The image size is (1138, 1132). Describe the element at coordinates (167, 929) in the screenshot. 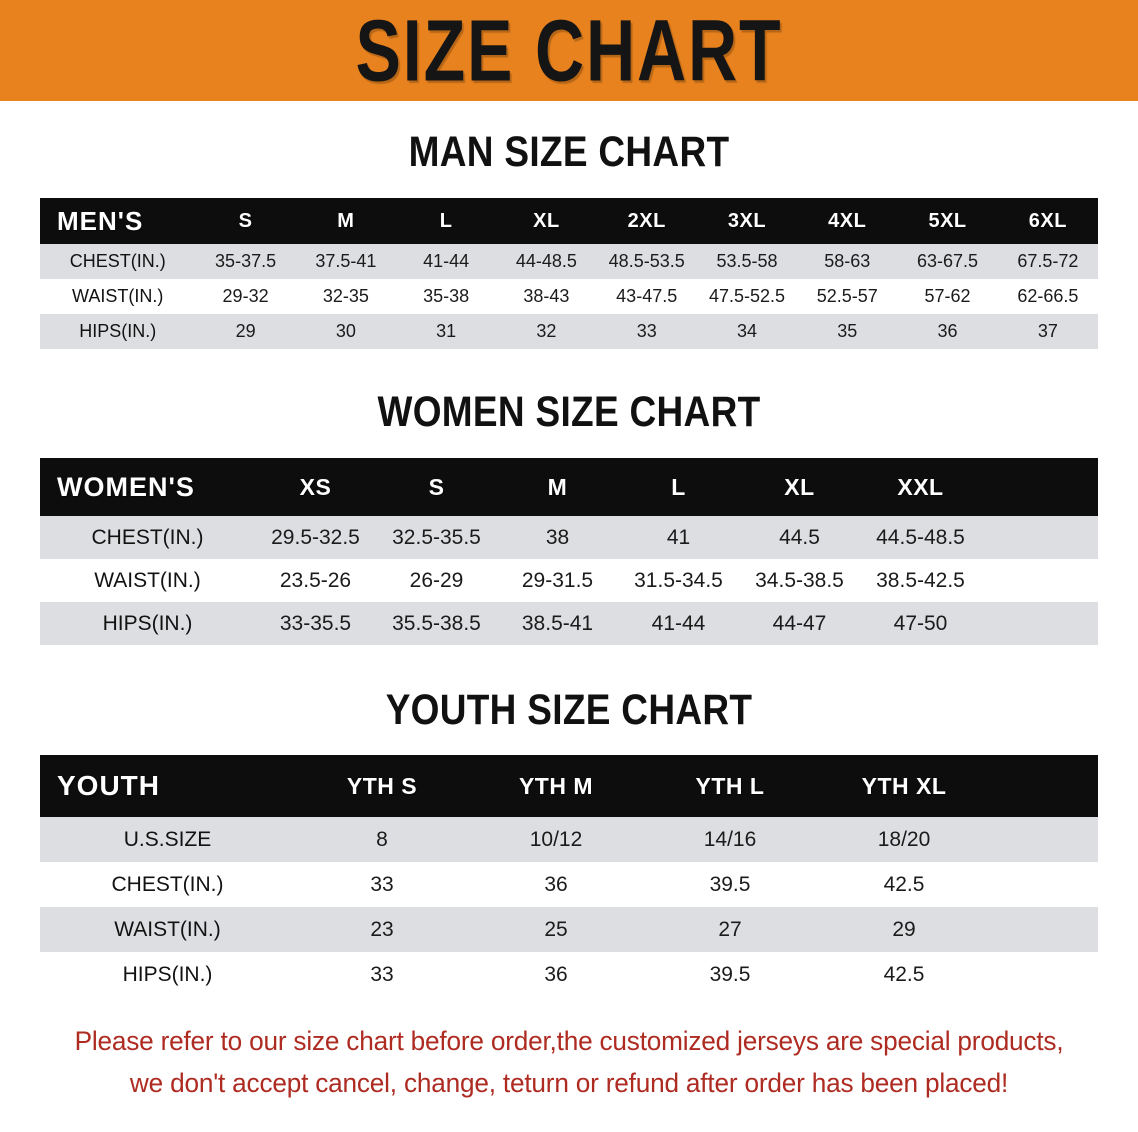

I see `youth-row-label: WAIST(IN.)` at that location.